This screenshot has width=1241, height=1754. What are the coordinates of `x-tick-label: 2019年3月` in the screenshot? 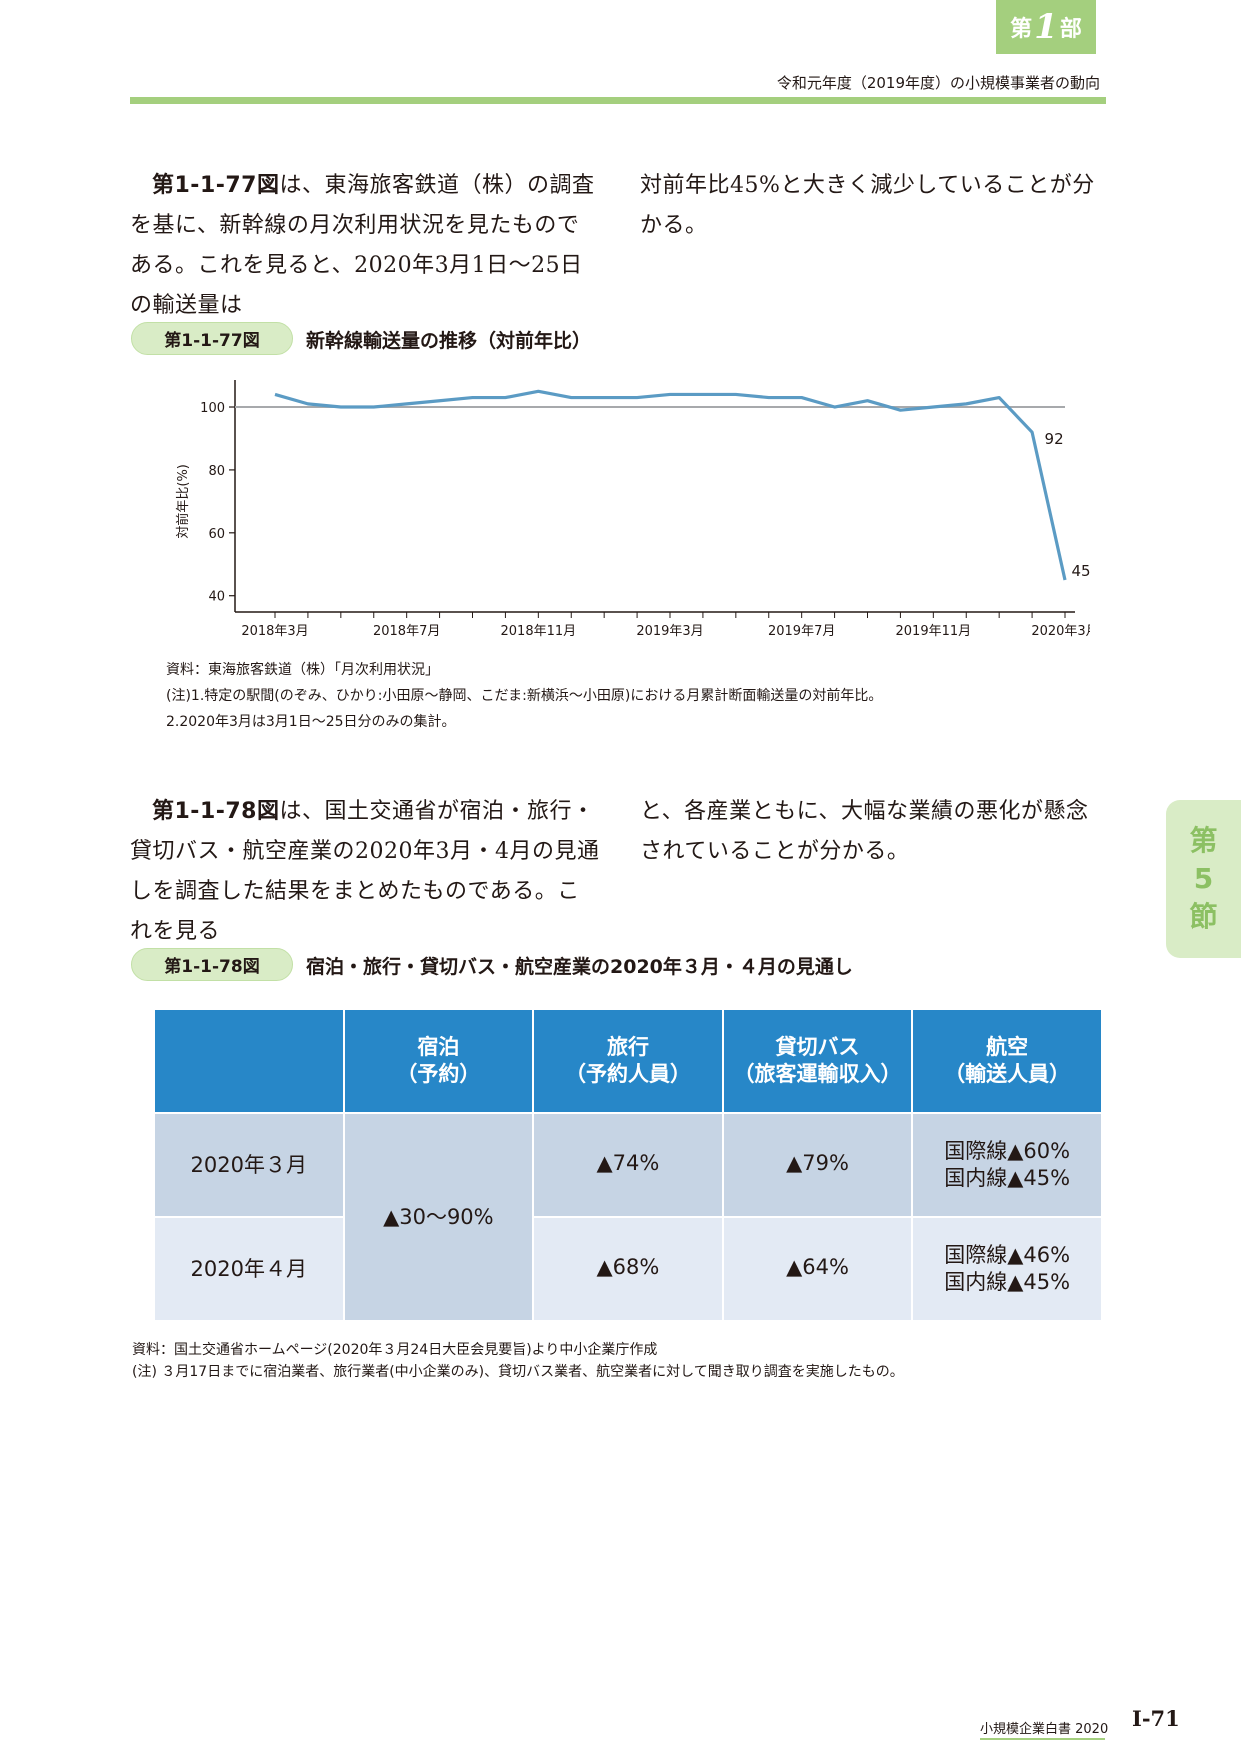 It's located at (669, 631).